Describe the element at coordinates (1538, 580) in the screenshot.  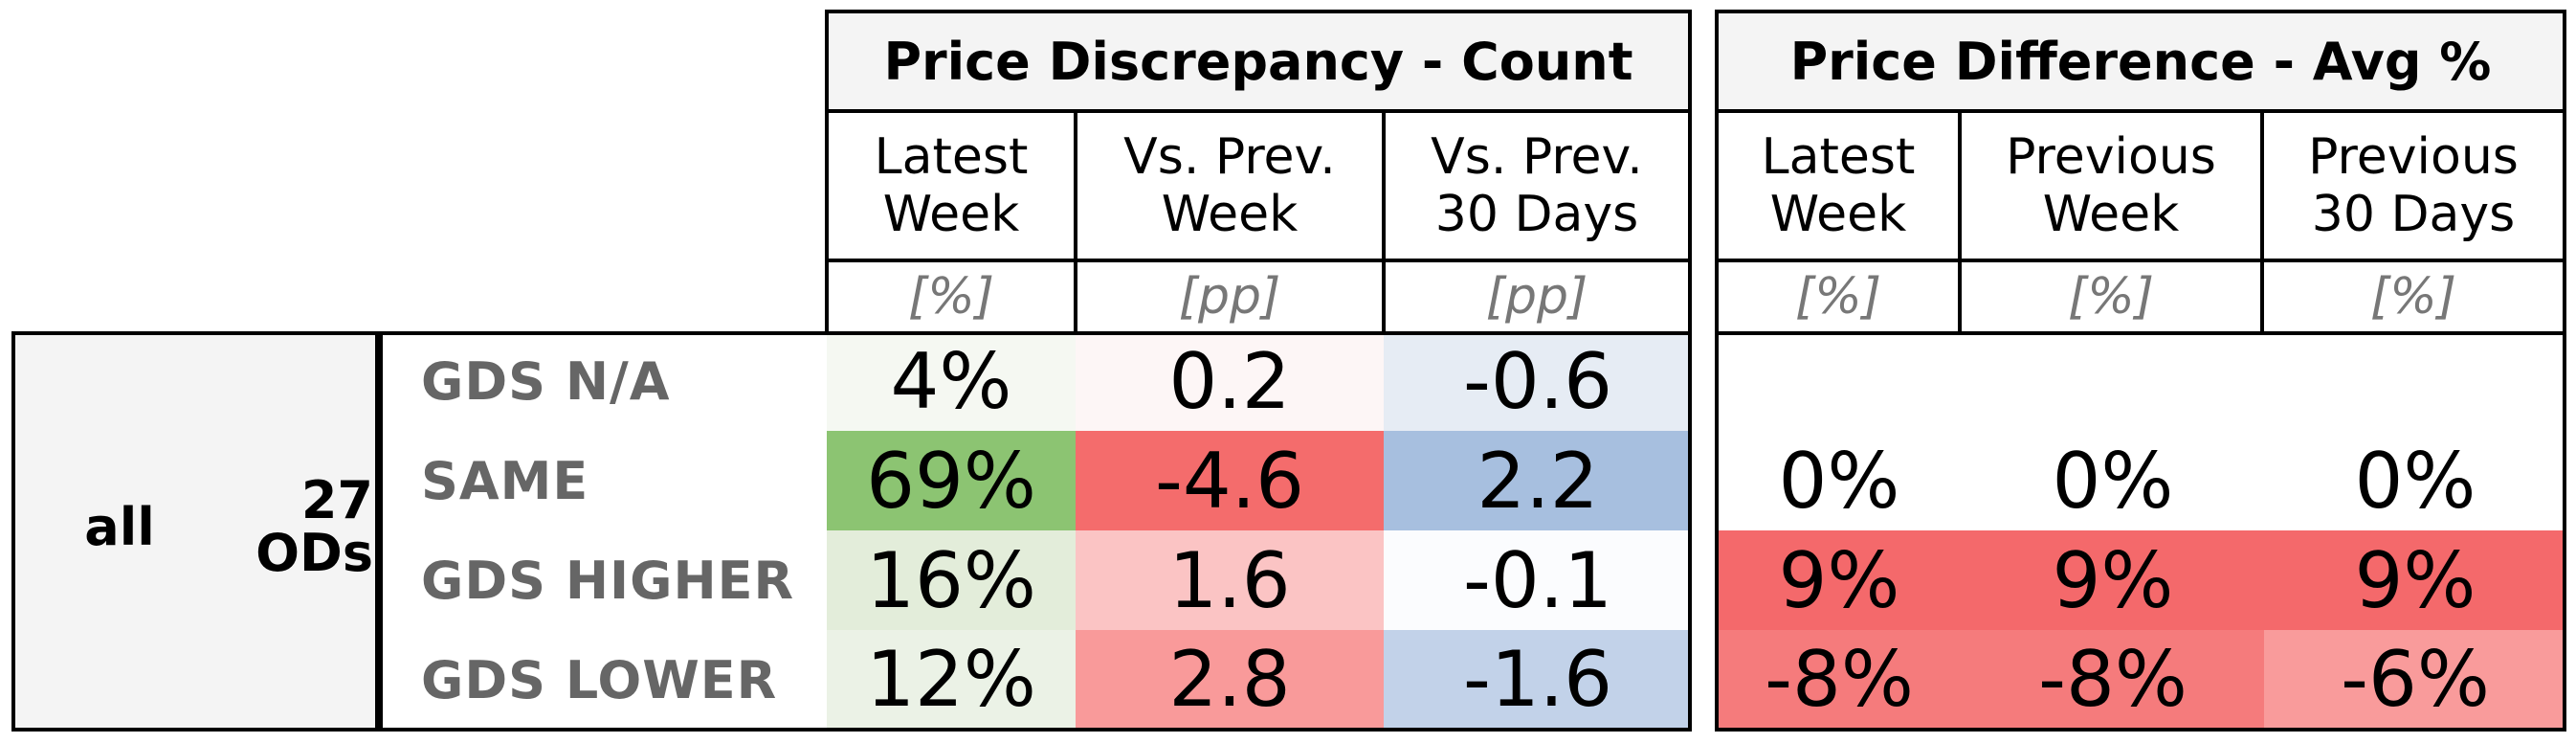
I see `count-cell: -0.1` at that location.